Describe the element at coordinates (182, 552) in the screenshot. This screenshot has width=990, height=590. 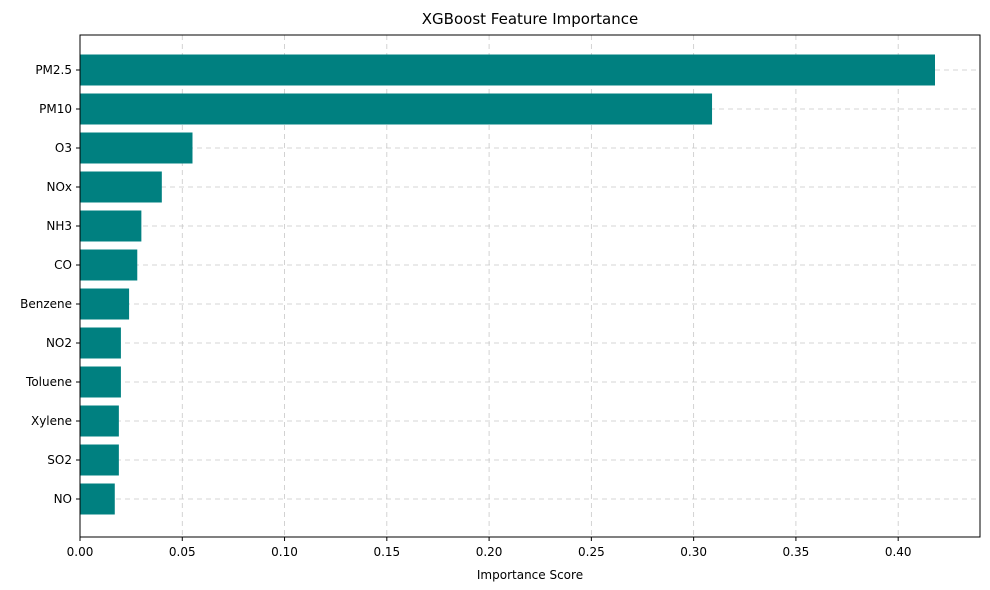
I see `x-tick-label: 0.05` at that location.